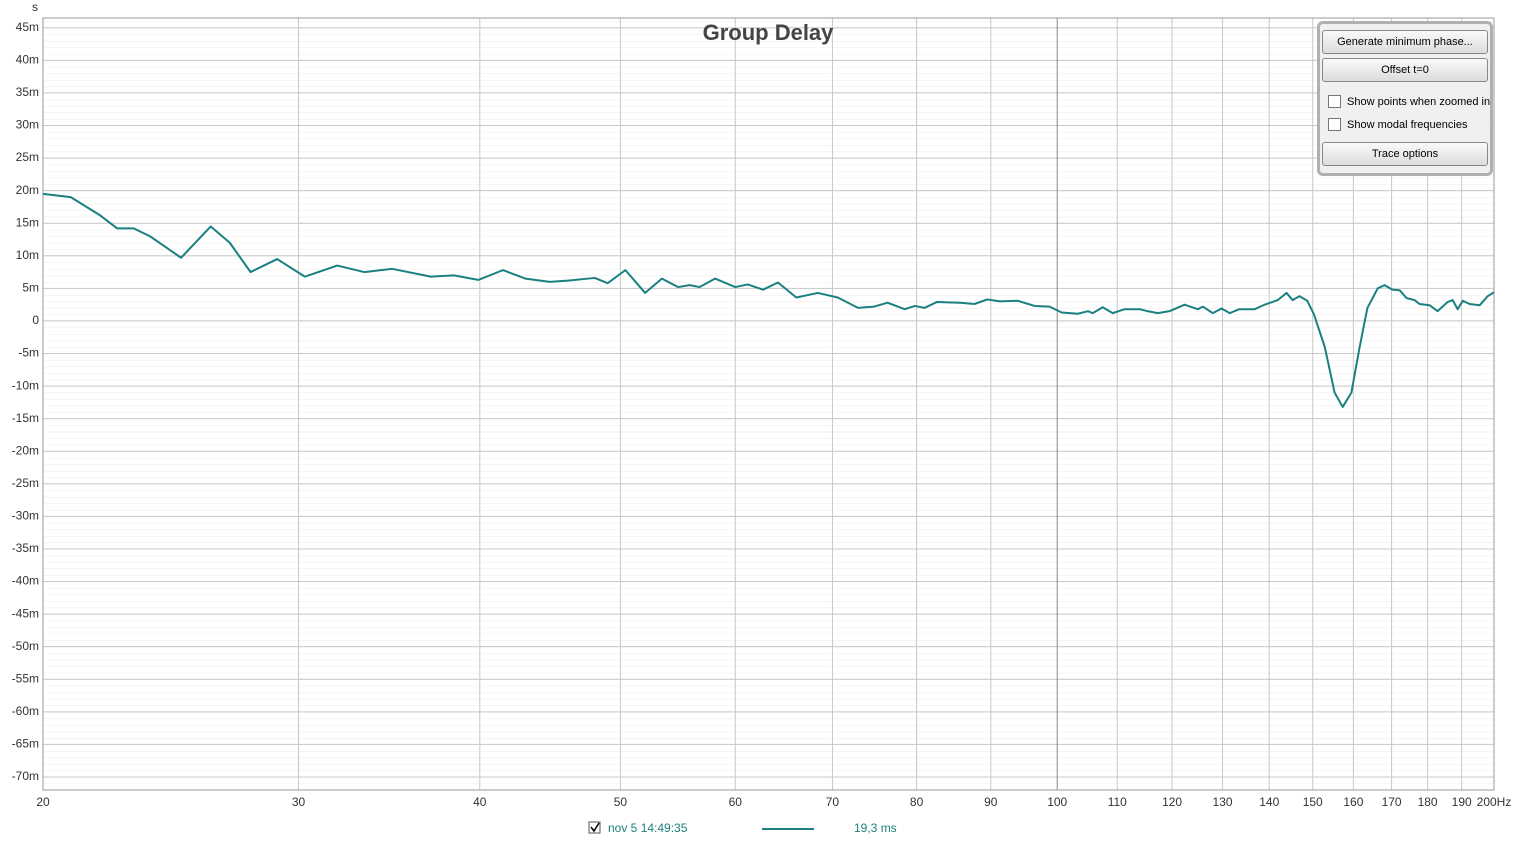 Image resolution: width=1516 pixels, height=843 pixels. Describe the element at coordinates (1419, 101) in the screenshot. I see `checkbox-label: Show points when zoomed in` at that location.